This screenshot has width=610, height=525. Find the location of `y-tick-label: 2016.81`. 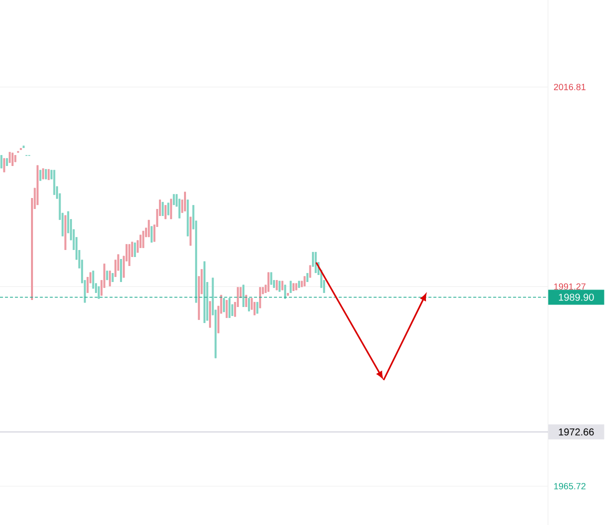

y-tick-label: 2016.81 is located at coordinates (570, 87).